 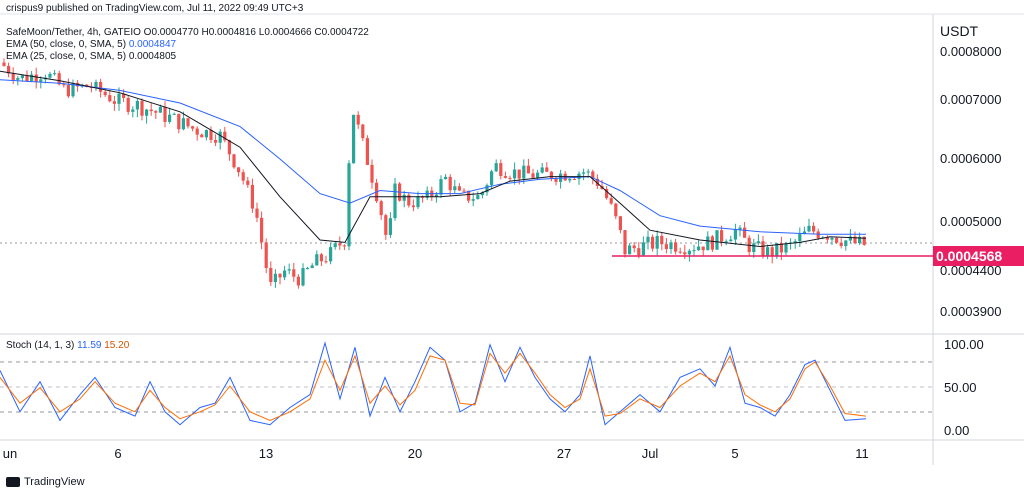 I want to click on time-tick: 13, so click(x=266, y=453).